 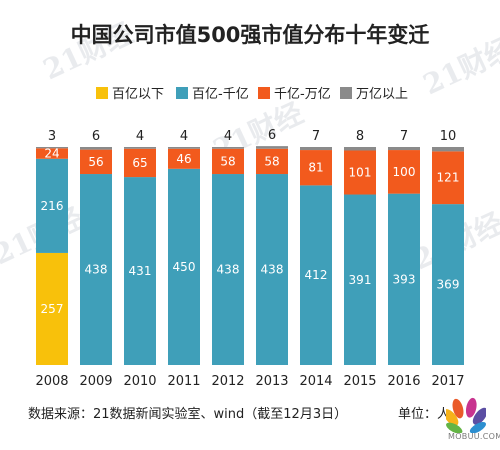 What do you see at coordinates (220, 94) in the screenshot?
I see `legend-label-2: 百亿-千亿` at bounding box center [220, 94].